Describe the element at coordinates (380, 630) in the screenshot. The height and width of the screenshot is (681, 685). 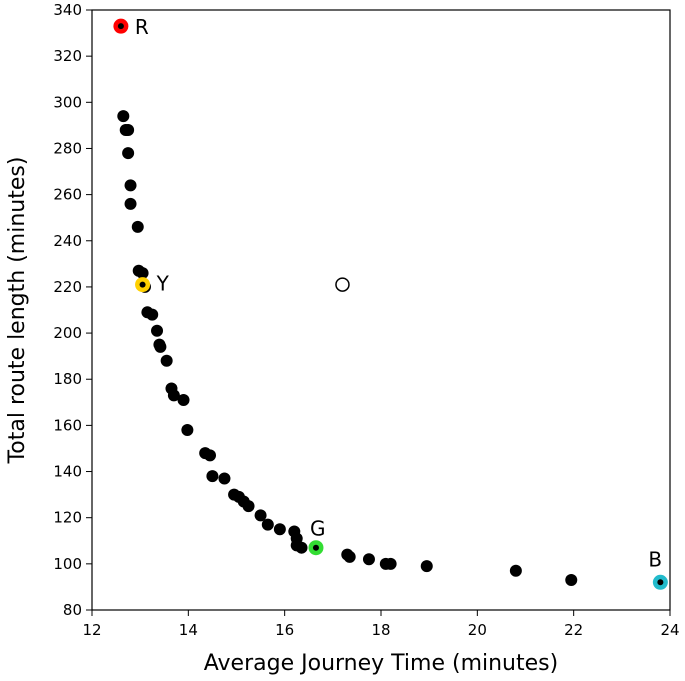
I see `x-tick-label: 18` at that location.